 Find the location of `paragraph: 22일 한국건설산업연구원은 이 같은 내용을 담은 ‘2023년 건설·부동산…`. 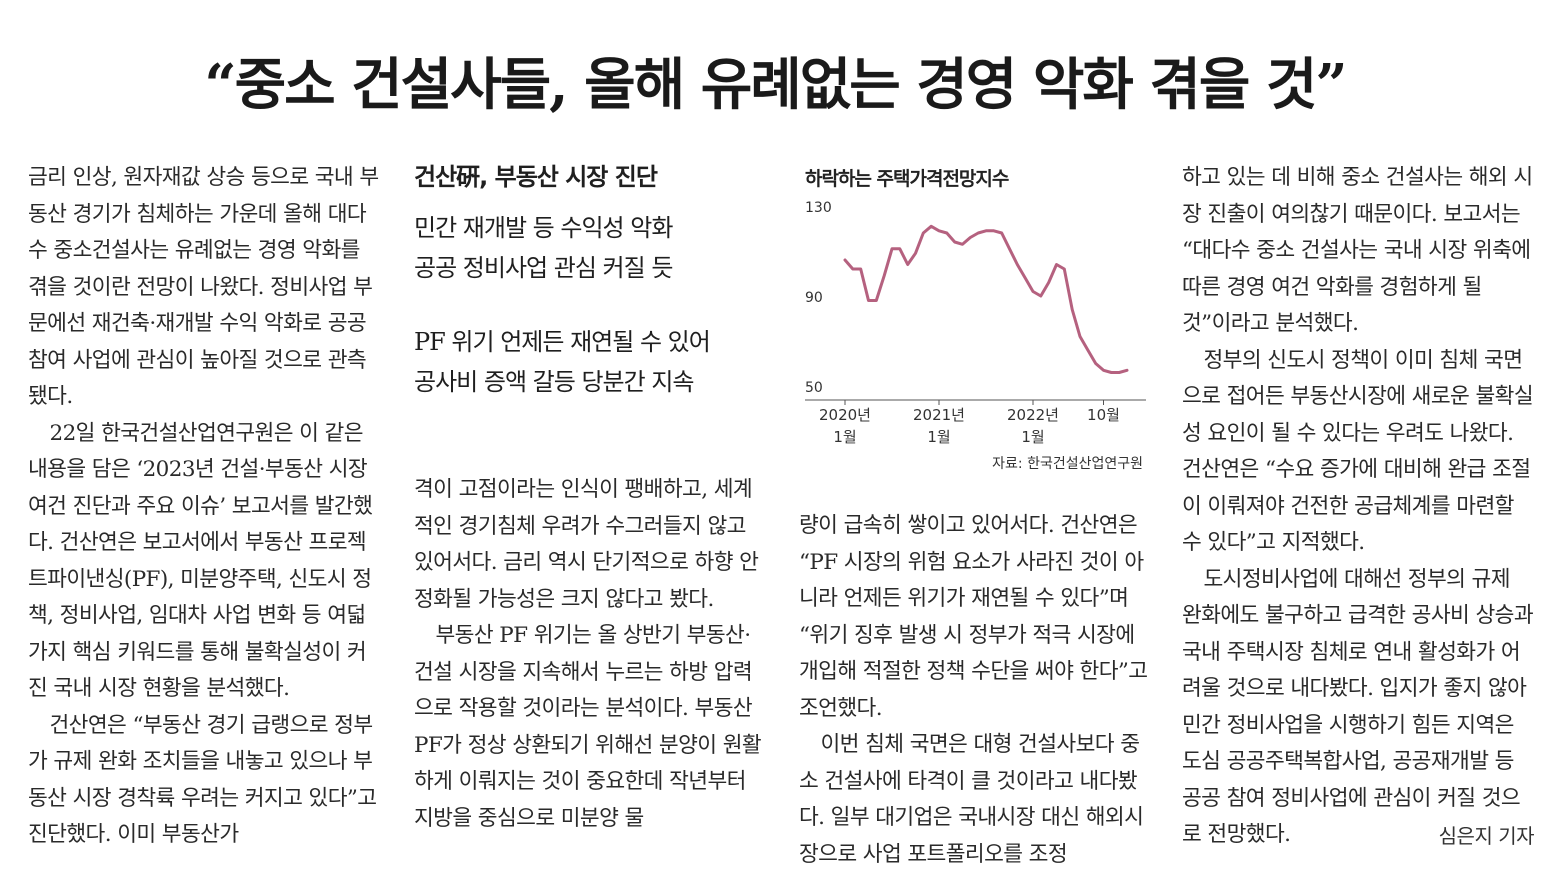

paragraph: 22일 한국건설산업연구원은 이 같은 내용을 담은 ‘2023년 건설·부동산… is located at coordinates (200, 561).